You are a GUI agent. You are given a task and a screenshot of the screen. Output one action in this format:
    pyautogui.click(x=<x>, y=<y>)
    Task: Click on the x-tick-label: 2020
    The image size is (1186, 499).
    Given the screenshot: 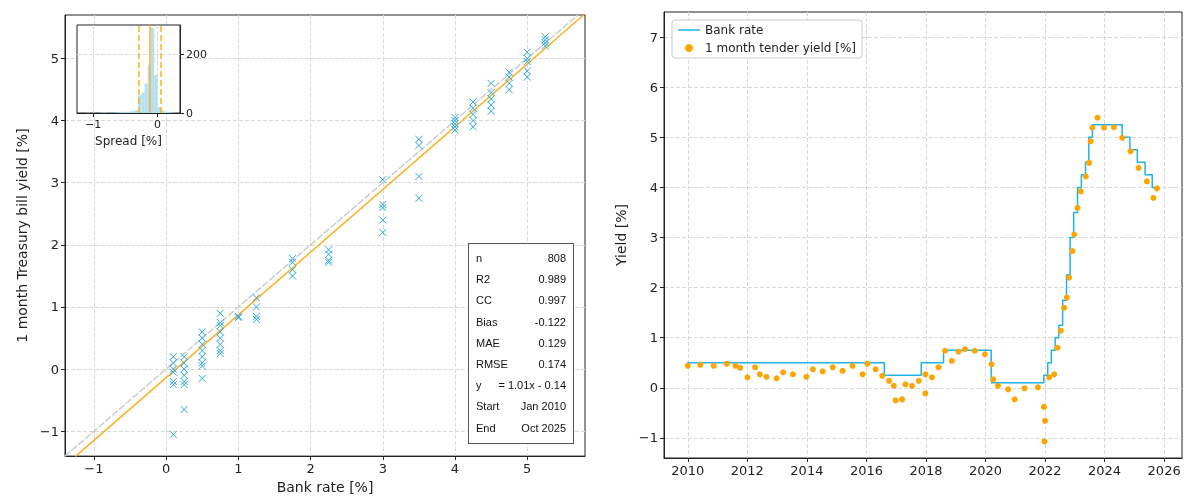 What is the action you would take?
    pyautogui.click(x=985, y=470)
    